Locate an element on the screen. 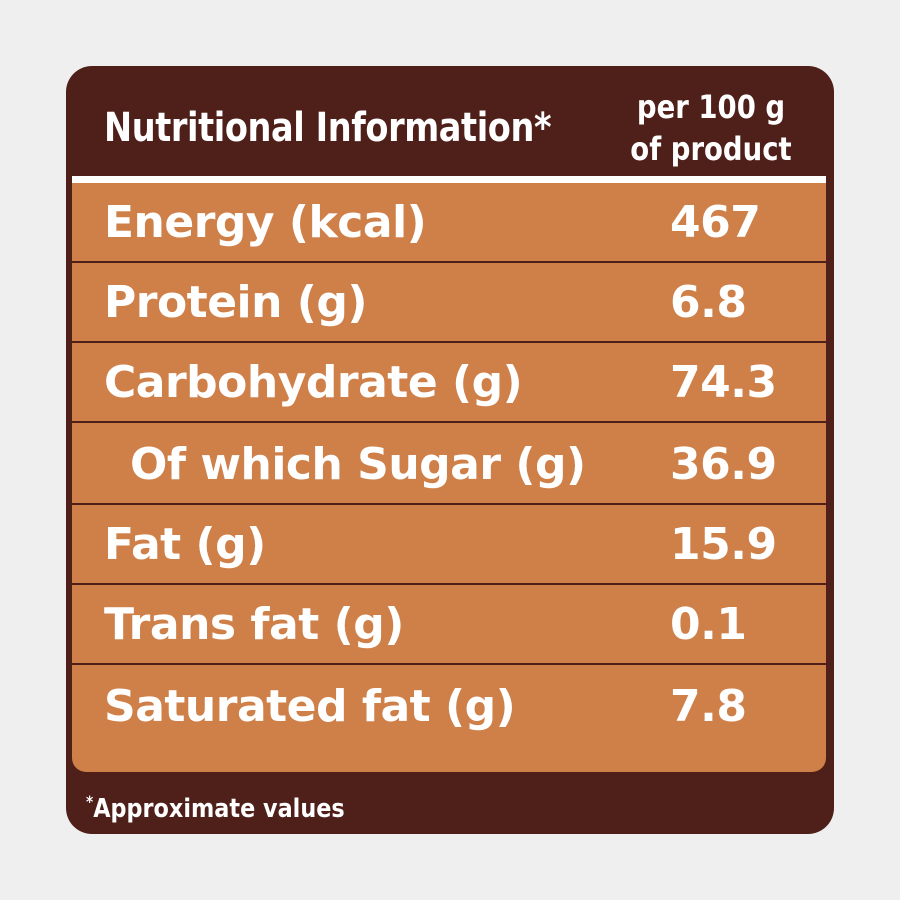 The height and width of the screenshot is (900, 900). row-label: Saturated fat (g) is located at coordinates (310, 706).